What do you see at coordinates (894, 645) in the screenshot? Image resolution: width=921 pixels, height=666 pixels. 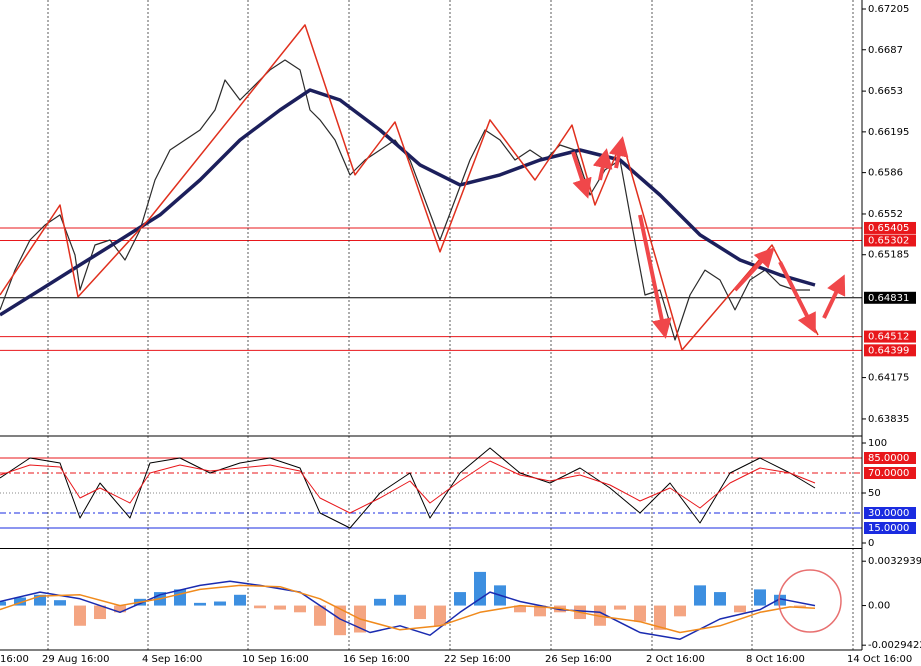 I see `y-tick-label: -0.0029422` at bounding box center [894, 645].